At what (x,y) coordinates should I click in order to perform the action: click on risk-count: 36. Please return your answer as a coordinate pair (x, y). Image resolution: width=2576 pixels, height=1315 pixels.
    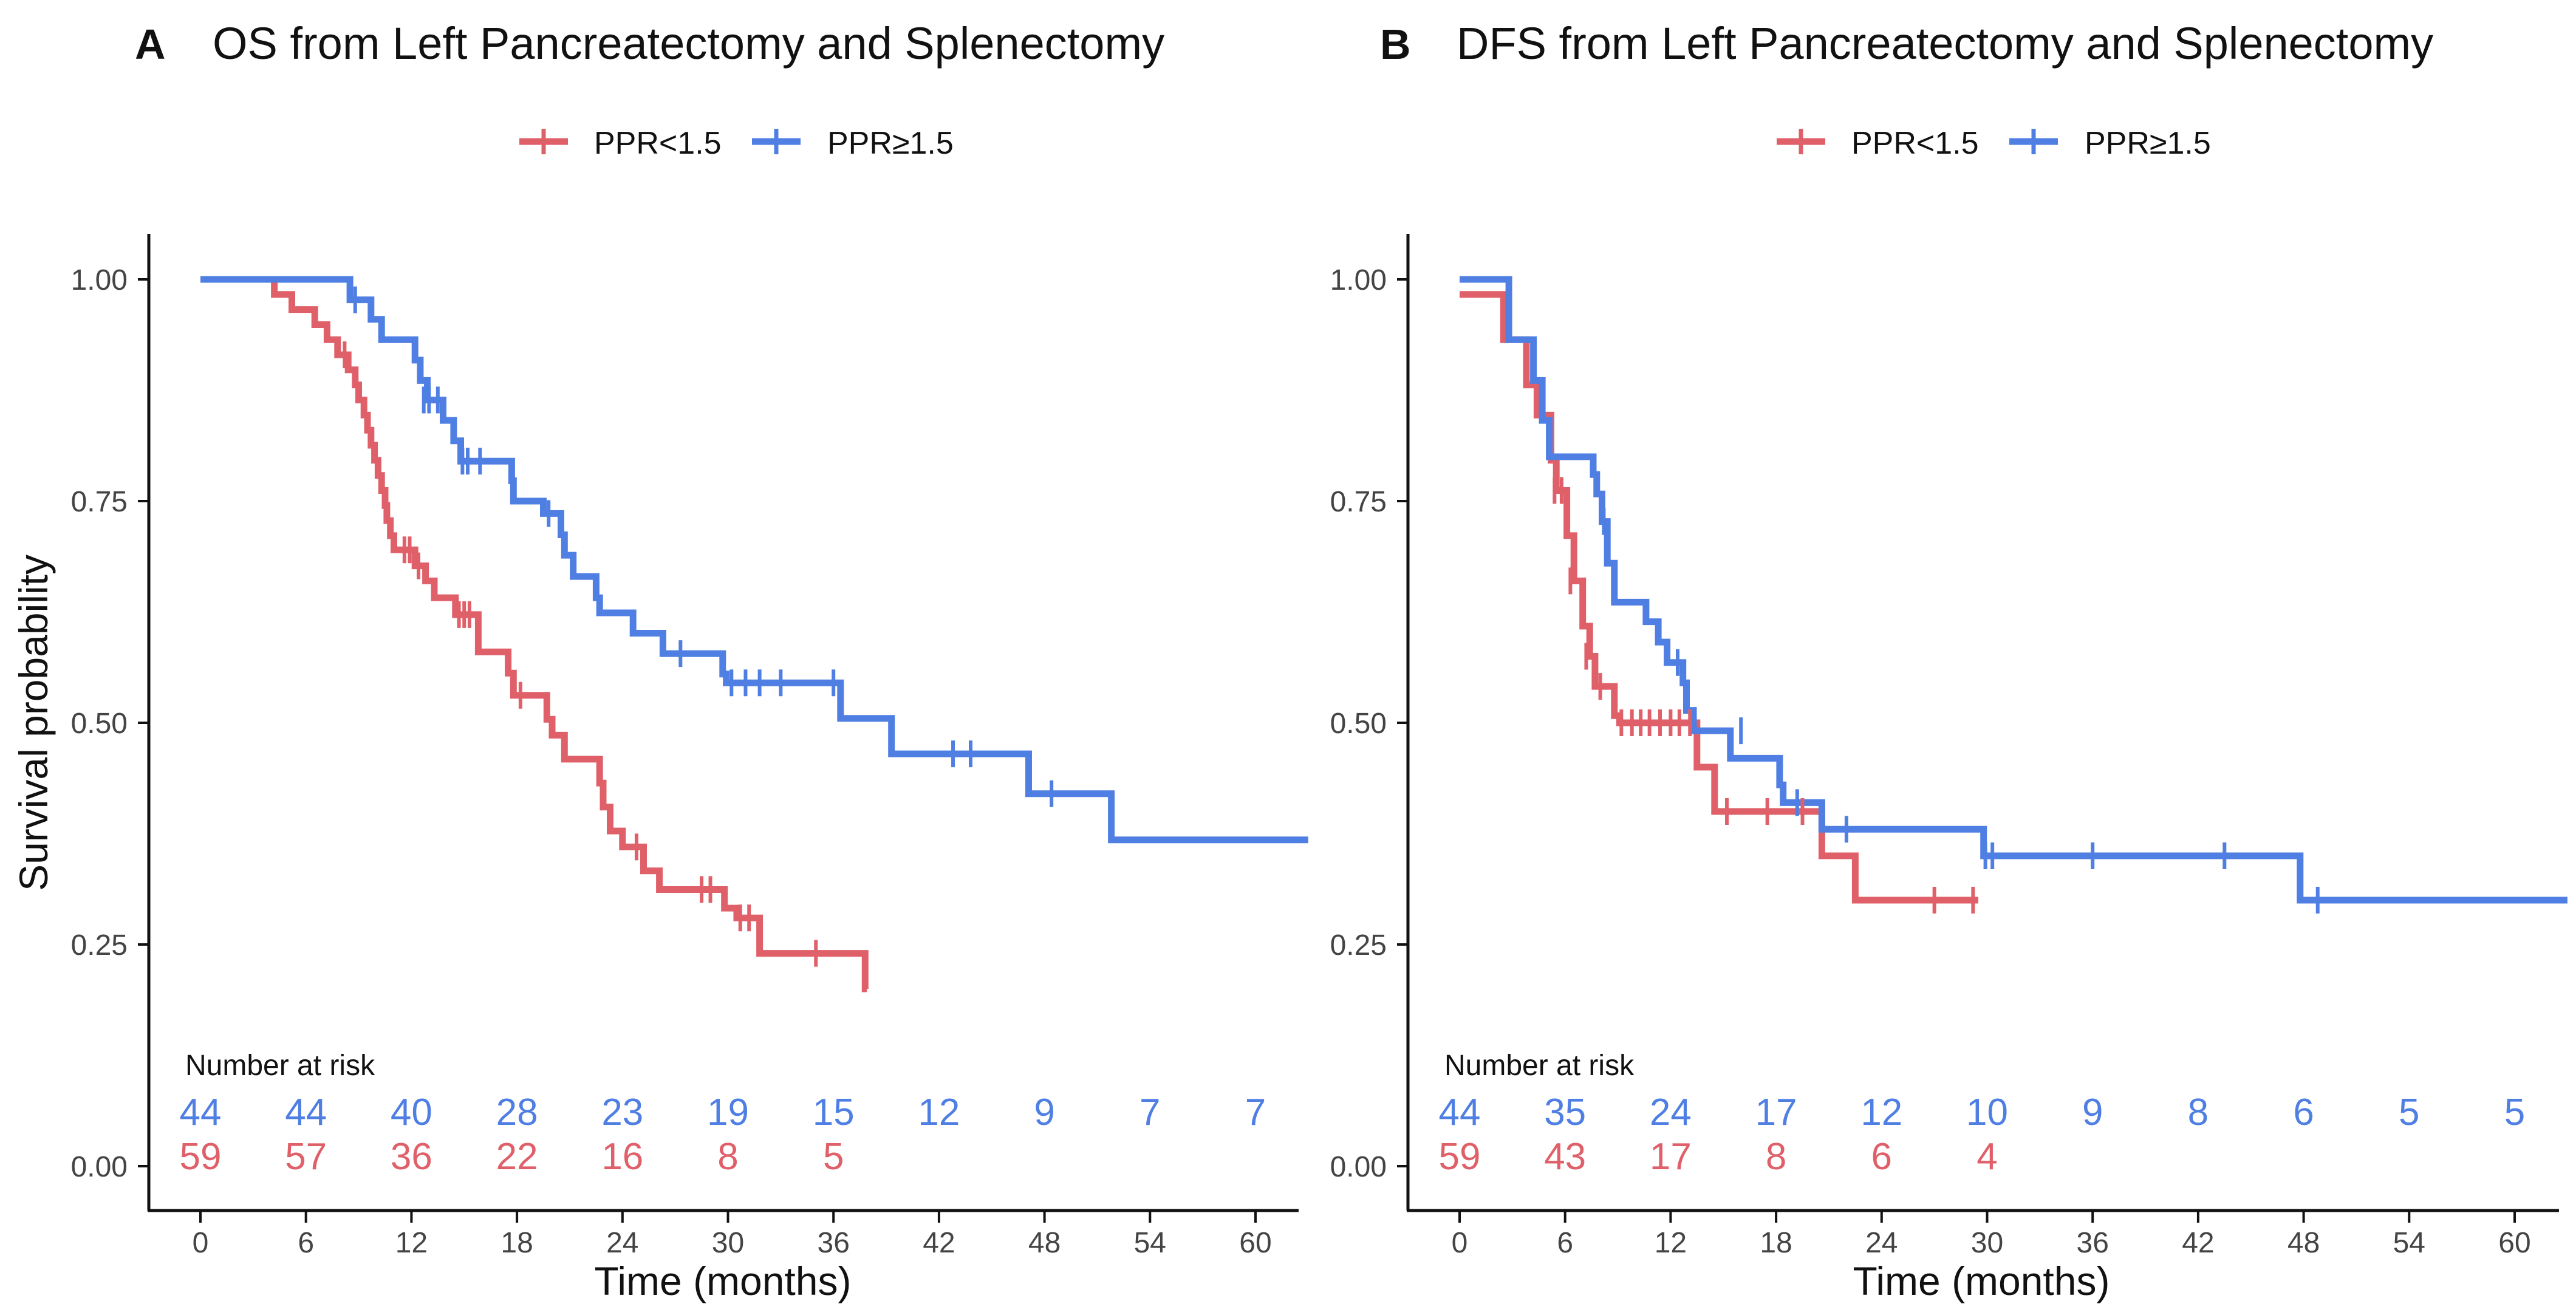
    Looking at the image, I should click on (411, 1157).